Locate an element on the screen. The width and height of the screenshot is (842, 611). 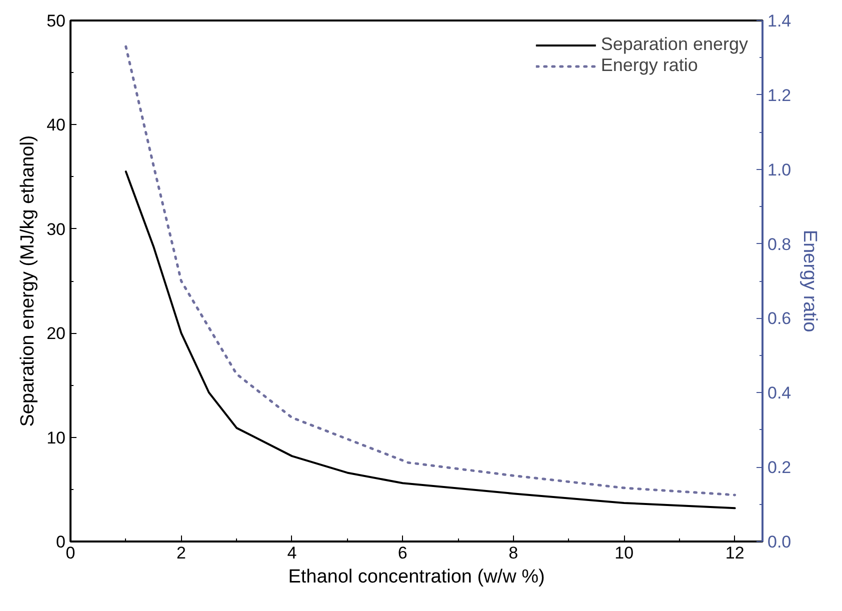
y-tick-label: 20 is located at coordinates (56, 334).